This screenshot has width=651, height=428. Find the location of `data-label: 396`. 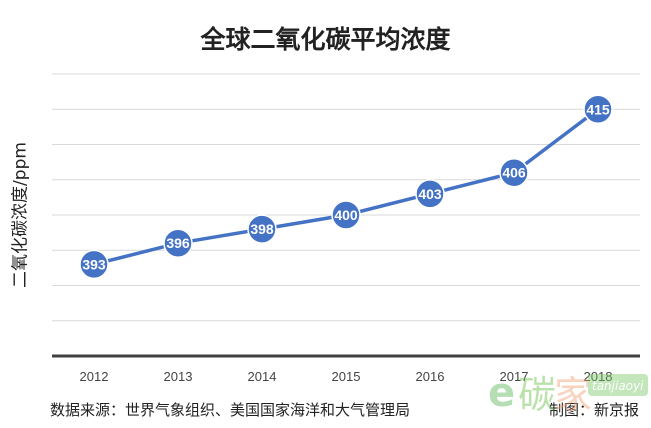

data-label: 396 is located at coordinates (178, 243).